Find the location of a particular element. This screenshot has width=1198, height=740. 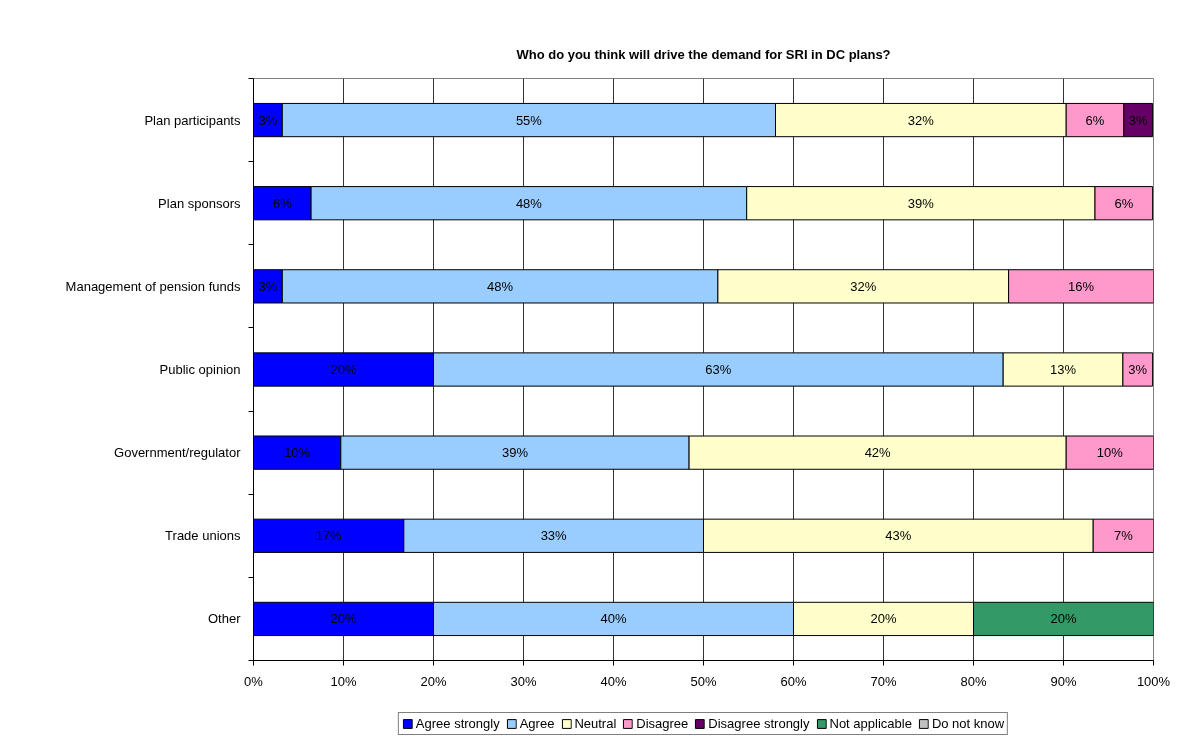

data-label: 43% is located at coordinates (898, 536).